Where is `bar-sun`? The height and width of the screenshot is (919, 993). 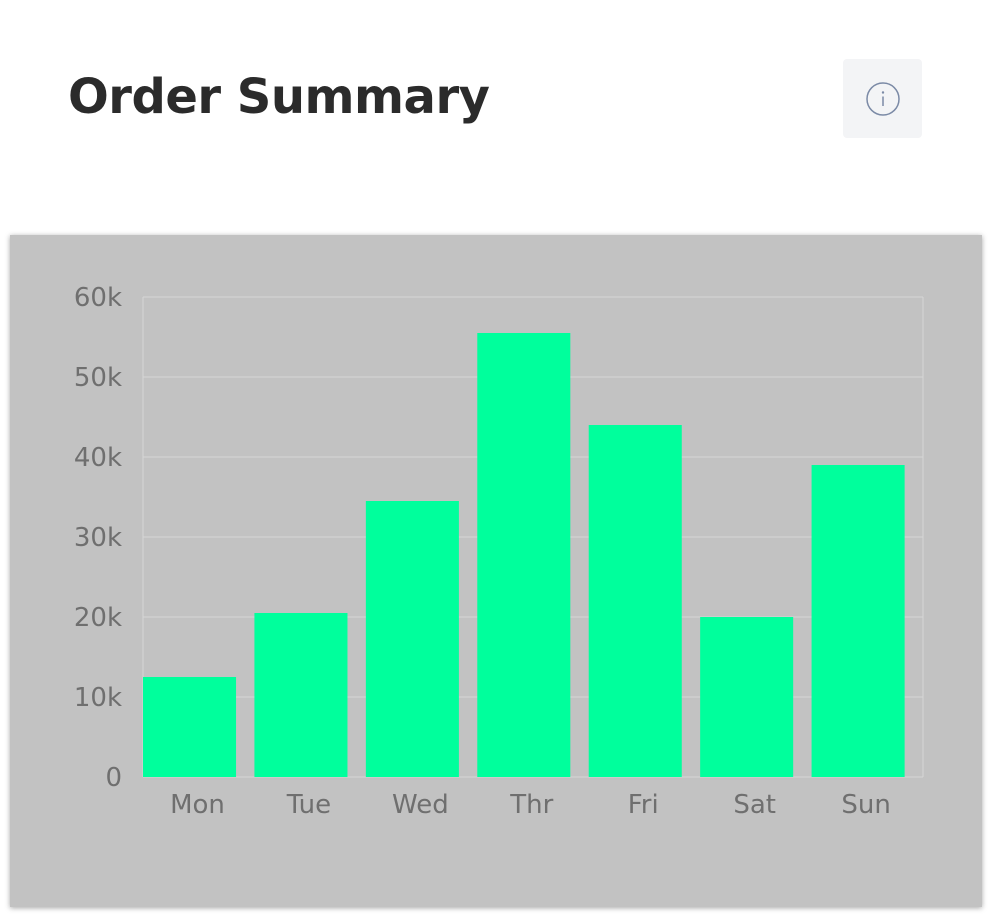
bar-sun is located at coordinates (858, 621).